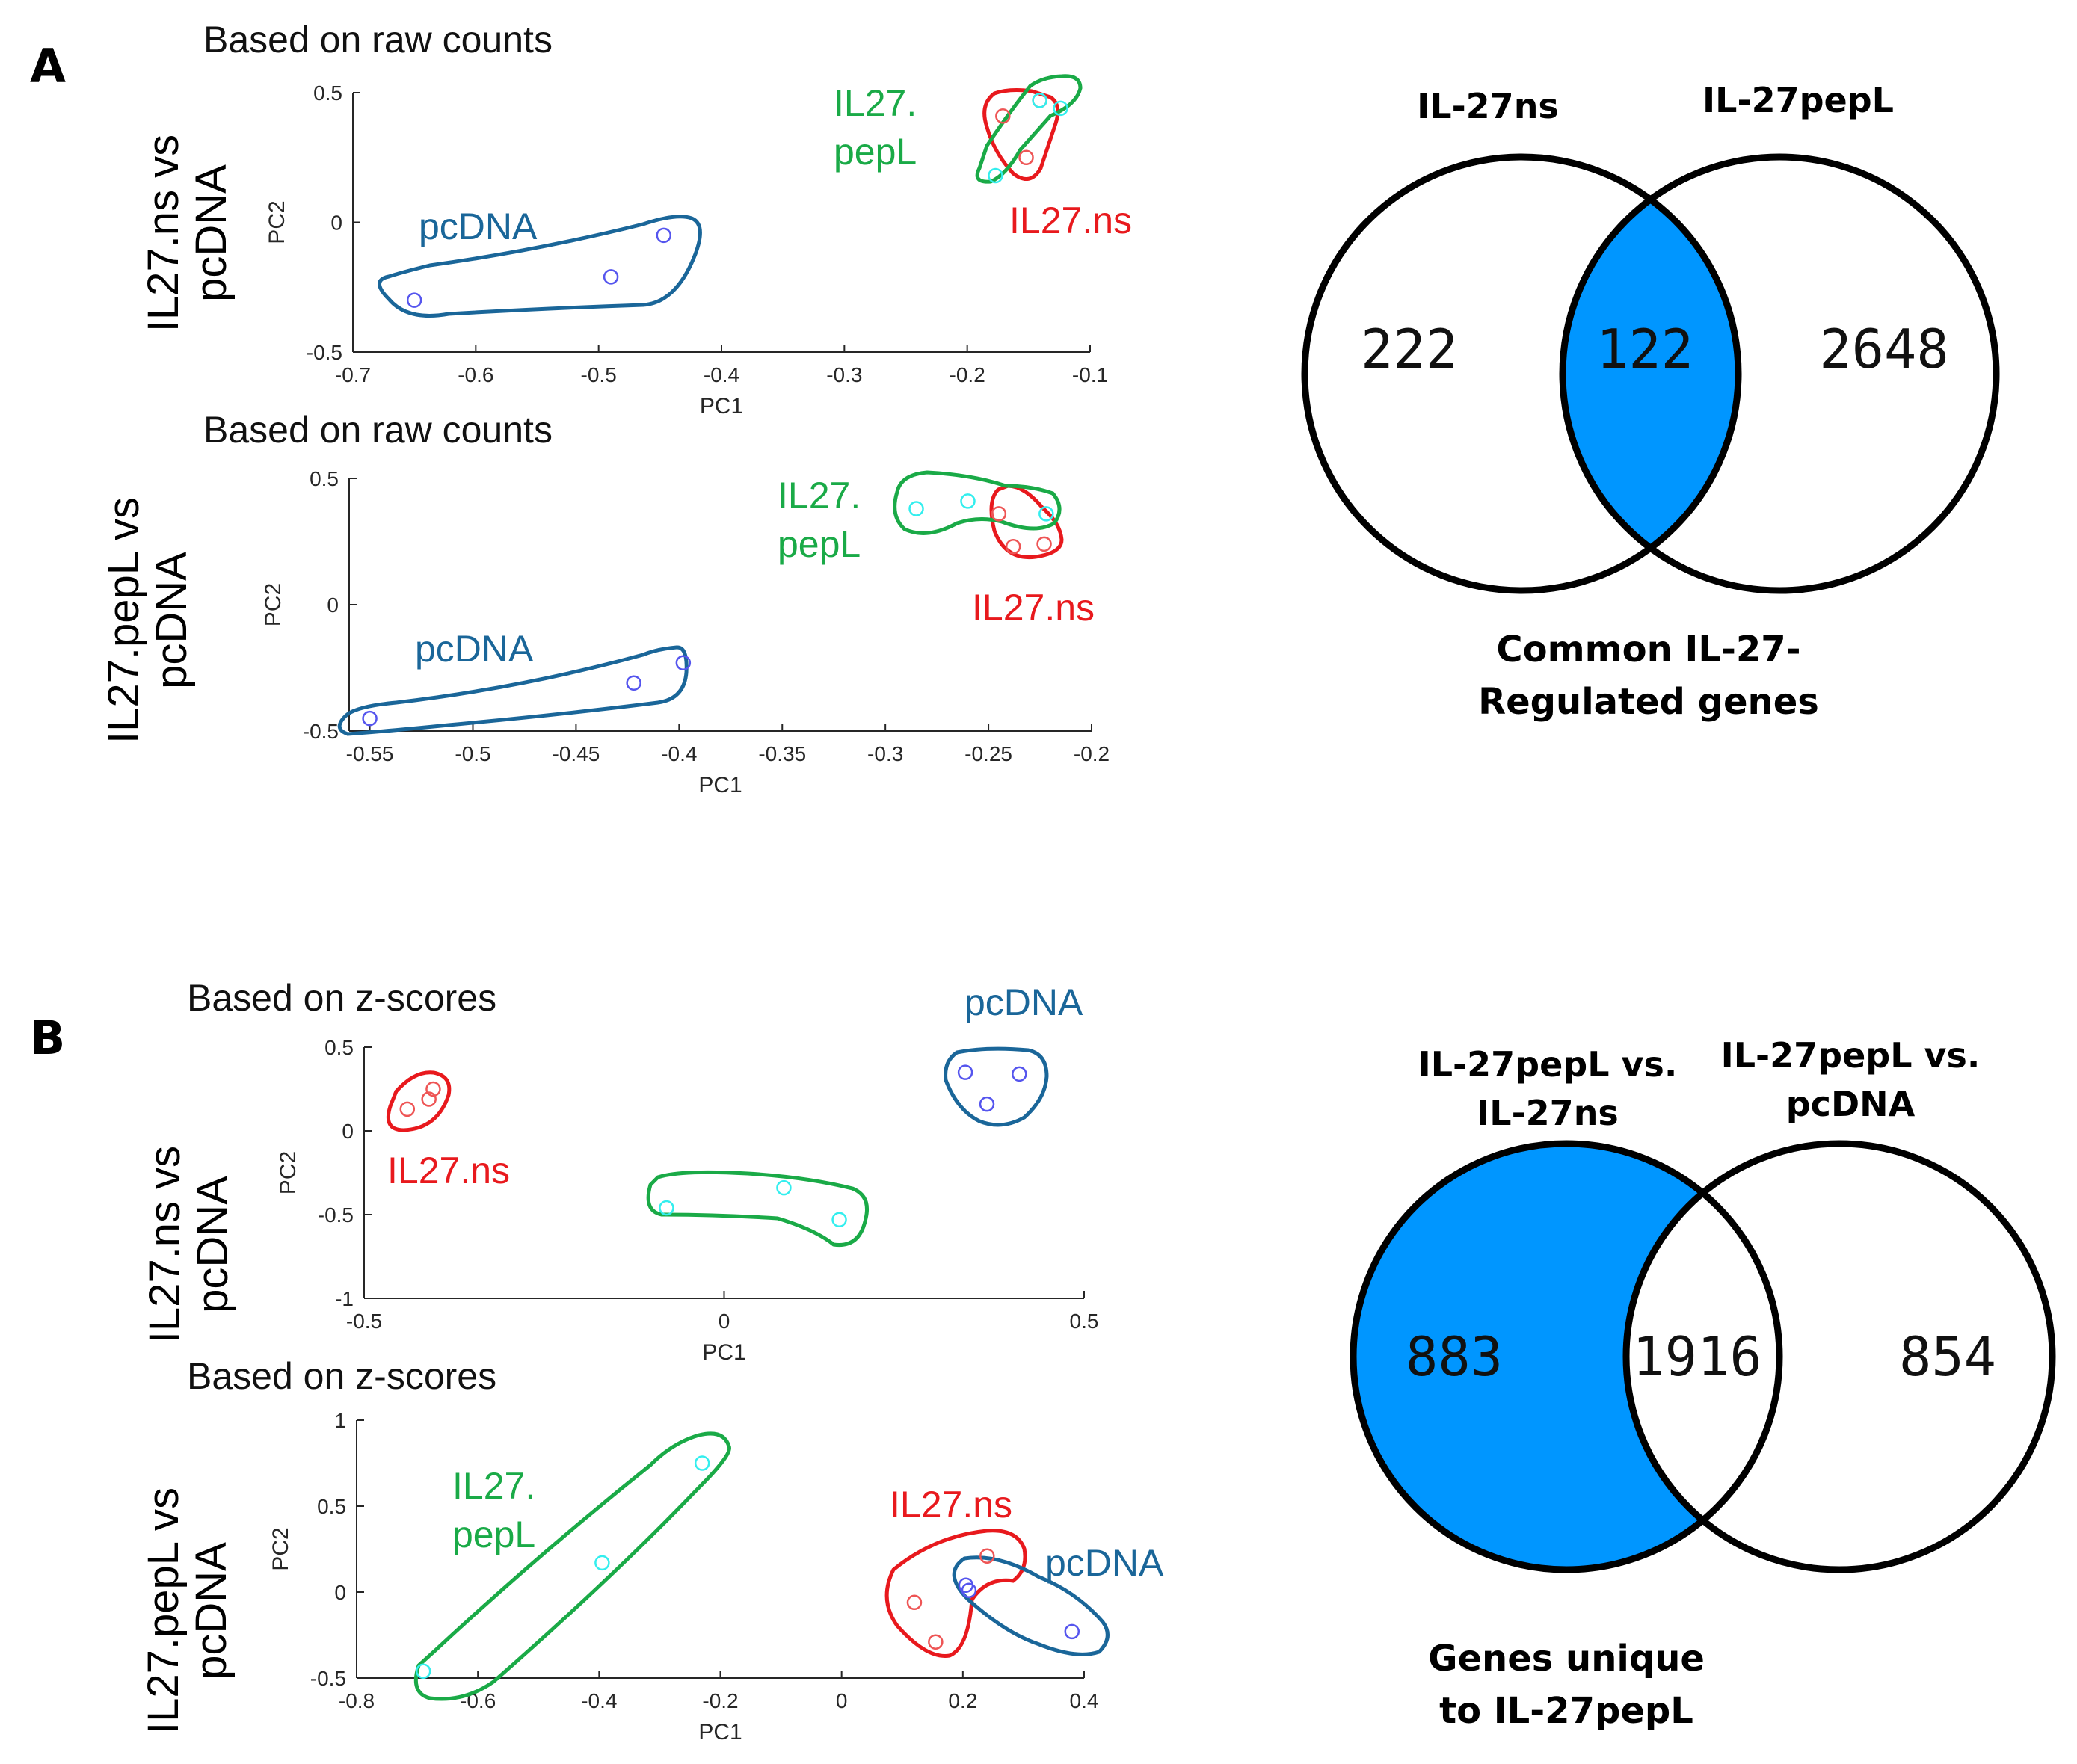 The width and height of the screenshot is (2077, 1764). What do you see at coordinates (1649, 702) in the screenshot?
I see `venn-caption-line-2: Regulated genes` at bounding box center [1649, 702].